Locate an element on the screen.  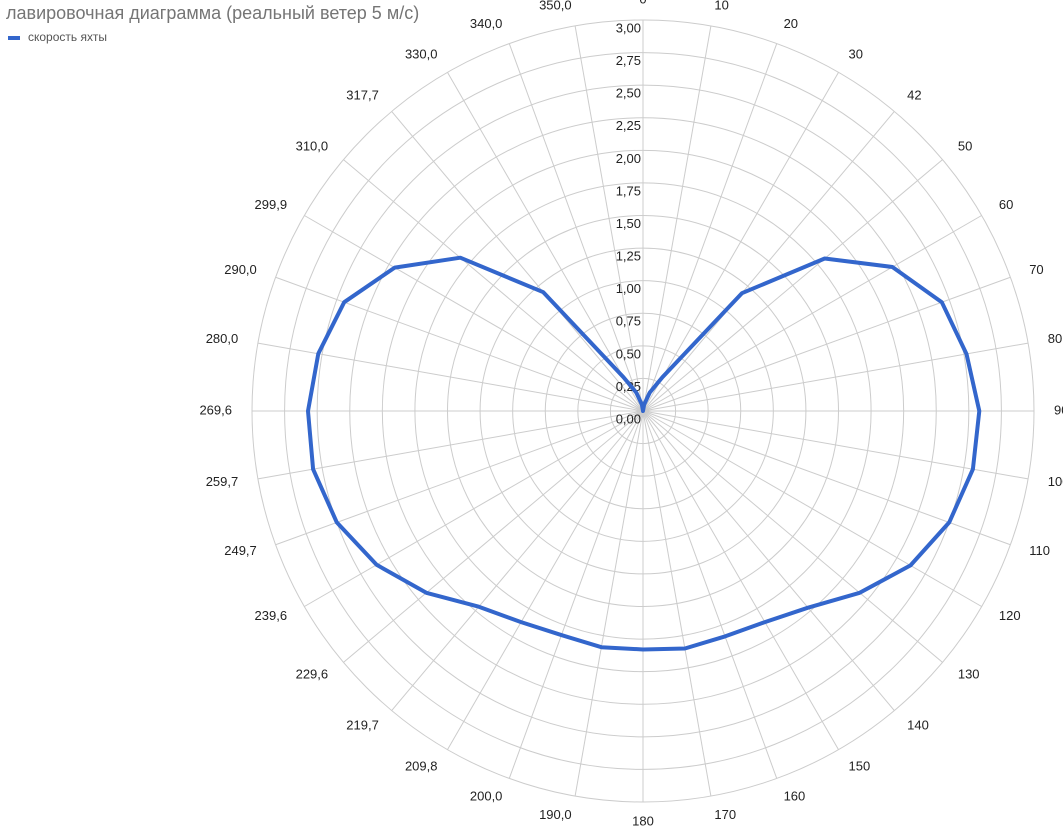
category-label: 330,0 is located at coordinates (421, 54).